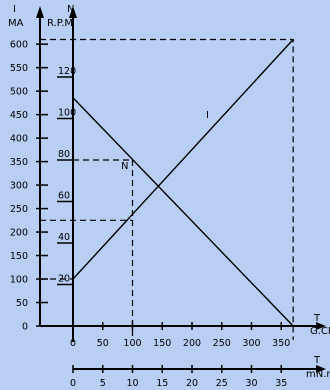  I want to click on current-tick-label: 250, so click(19, 209).